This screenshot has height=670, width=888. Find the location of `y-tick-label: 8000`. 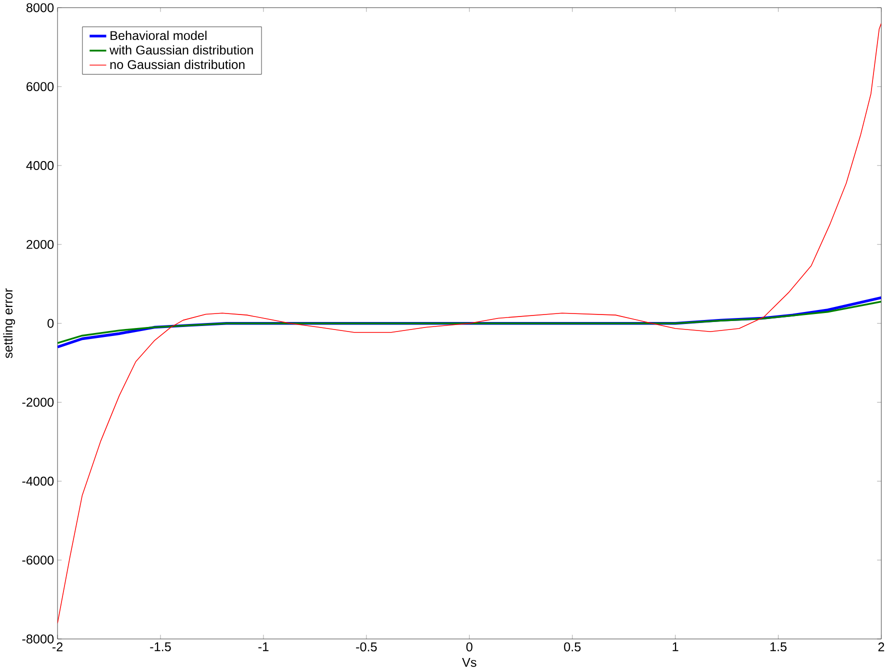

y-tick-label: 8000 is located at coordinates (40, 7).